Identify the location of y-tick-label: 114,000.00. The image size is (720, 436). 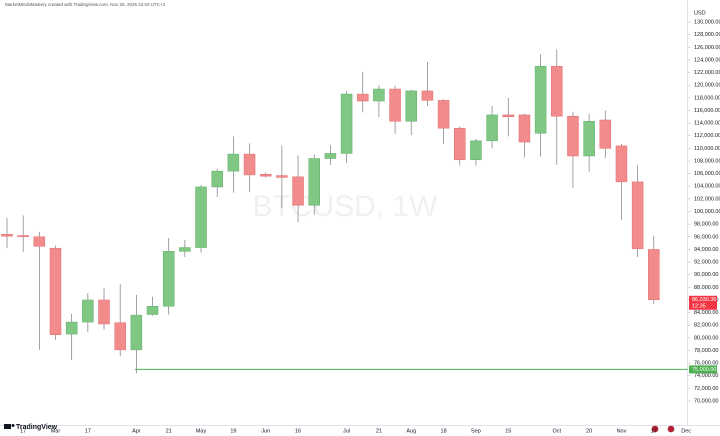
(707, 124).